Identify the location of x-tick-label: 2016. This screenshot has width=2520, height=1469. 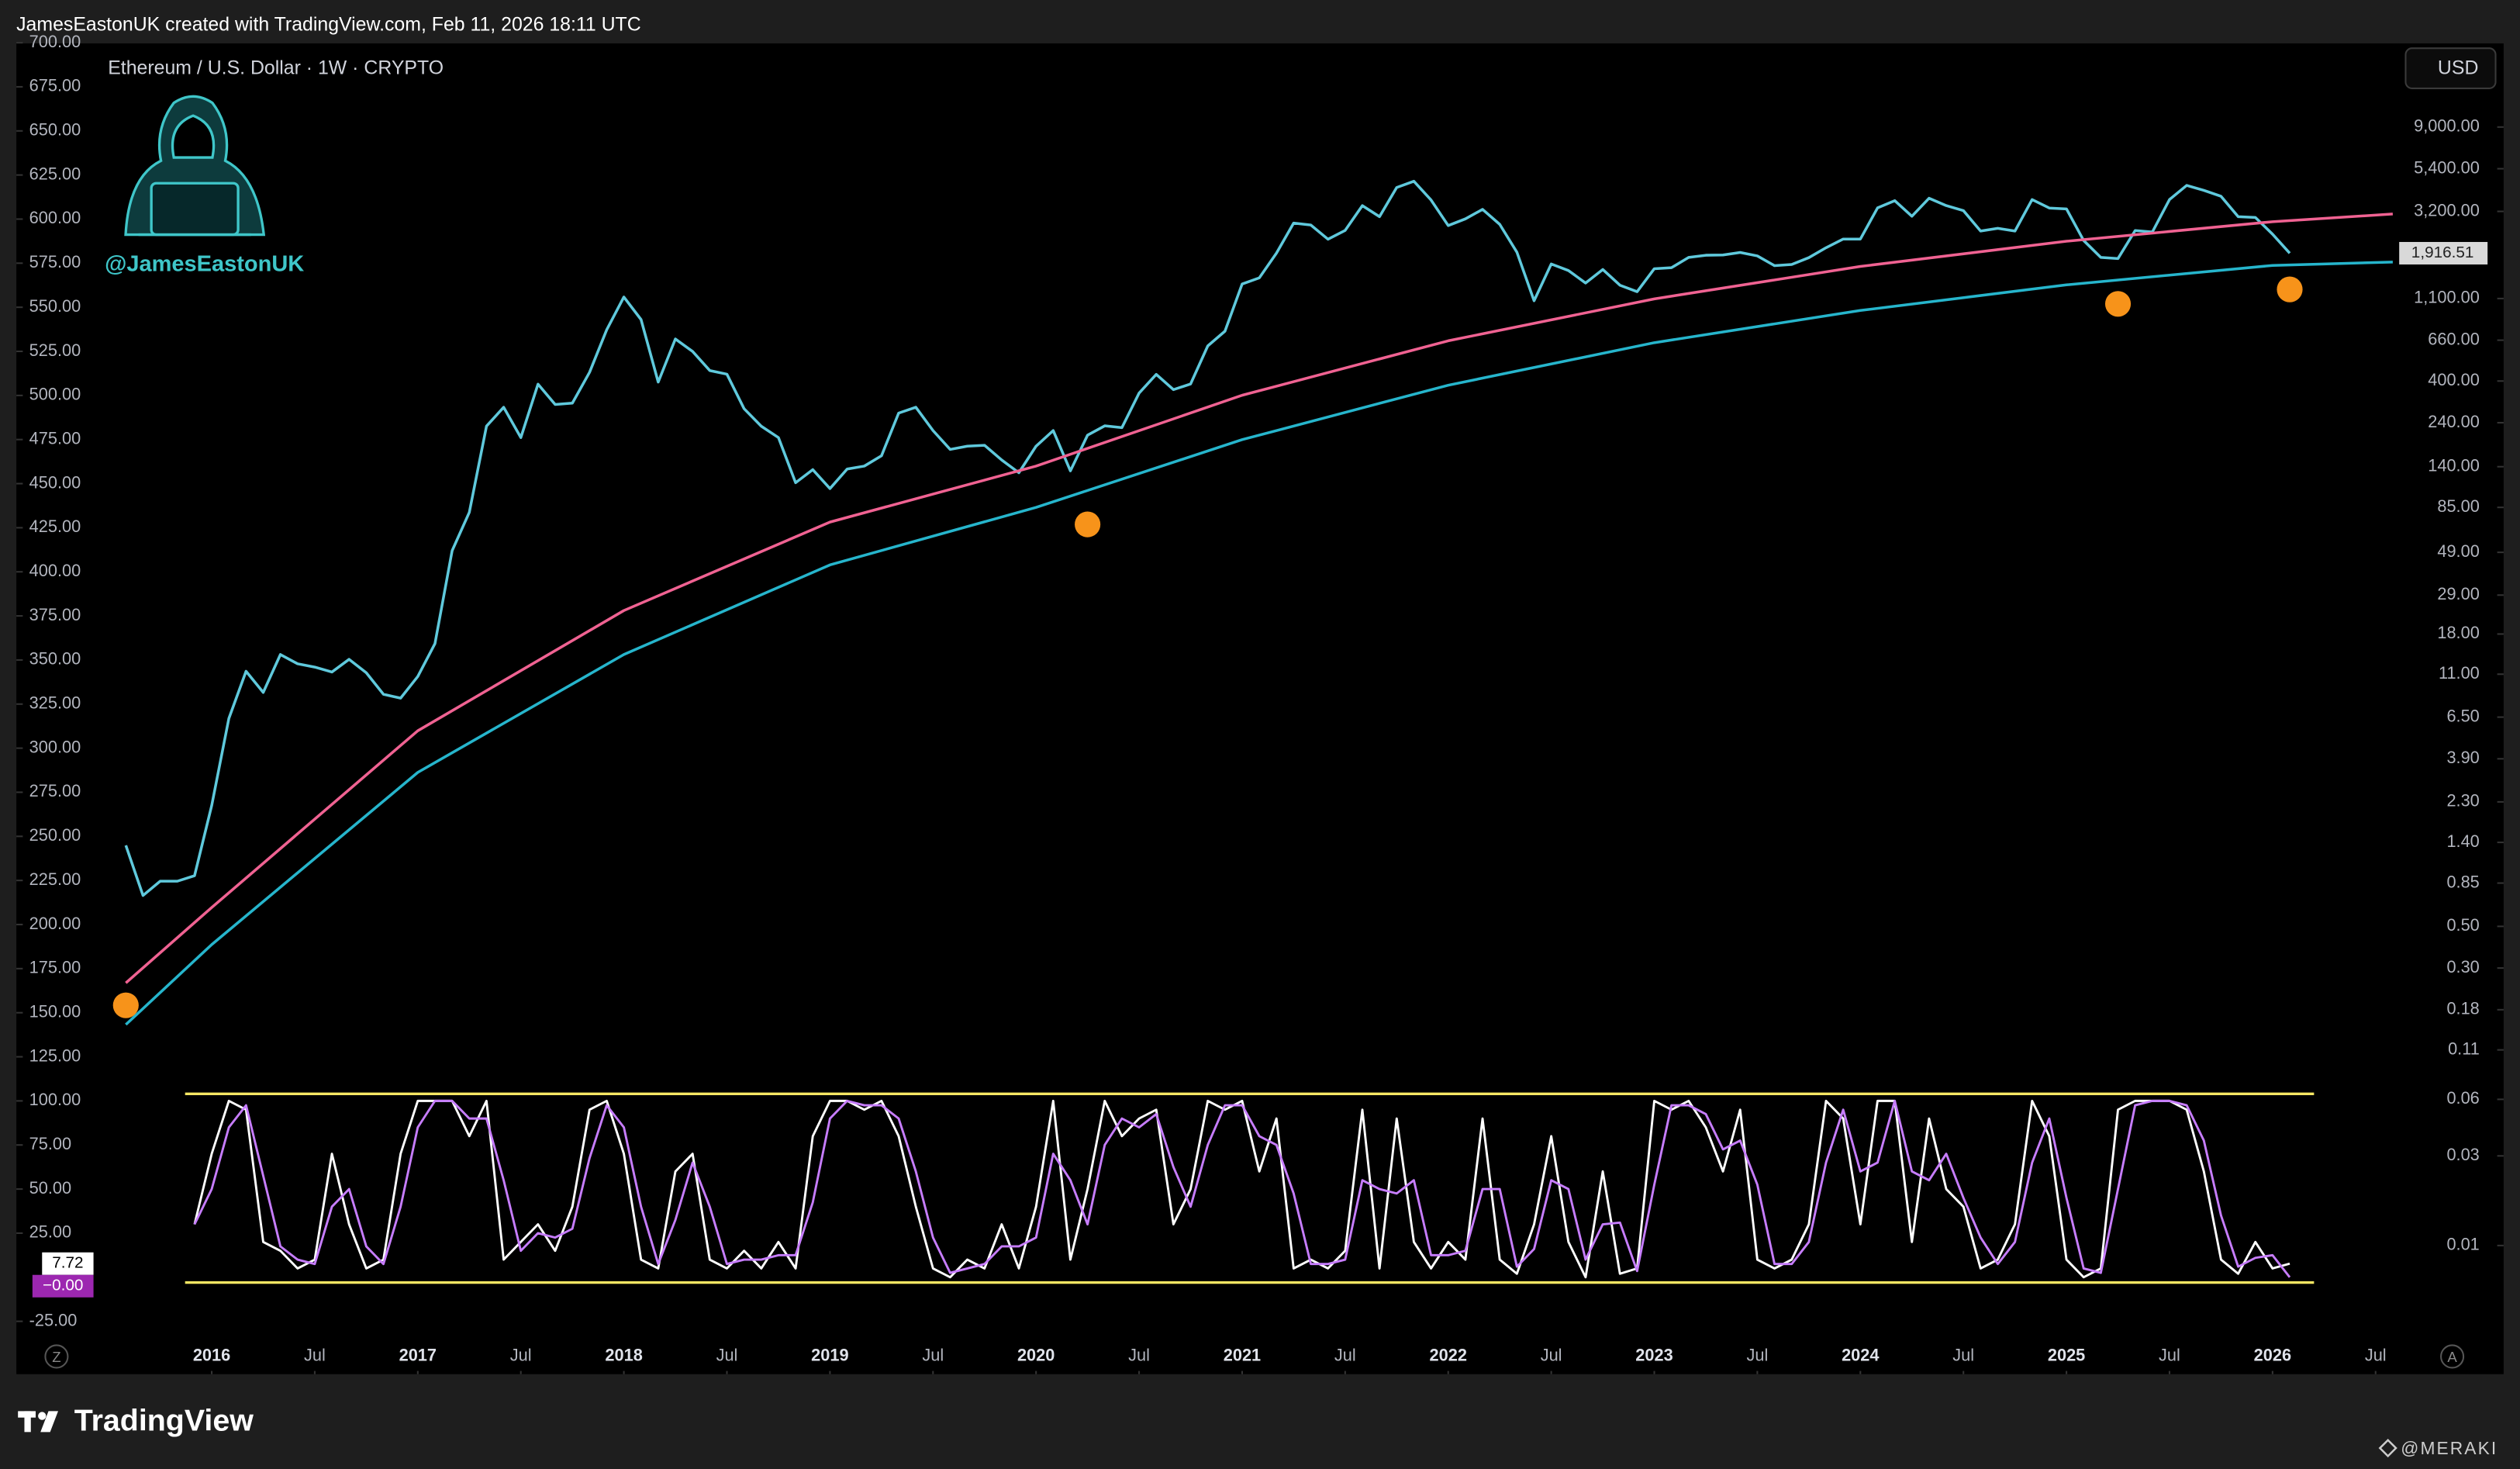
(211, 1355).